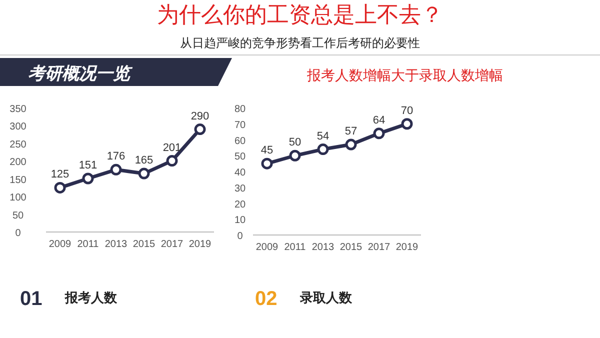  Describe the element at coordinates (240, 188) in the screenshot. I see `y-tick-label: 30` at that location.